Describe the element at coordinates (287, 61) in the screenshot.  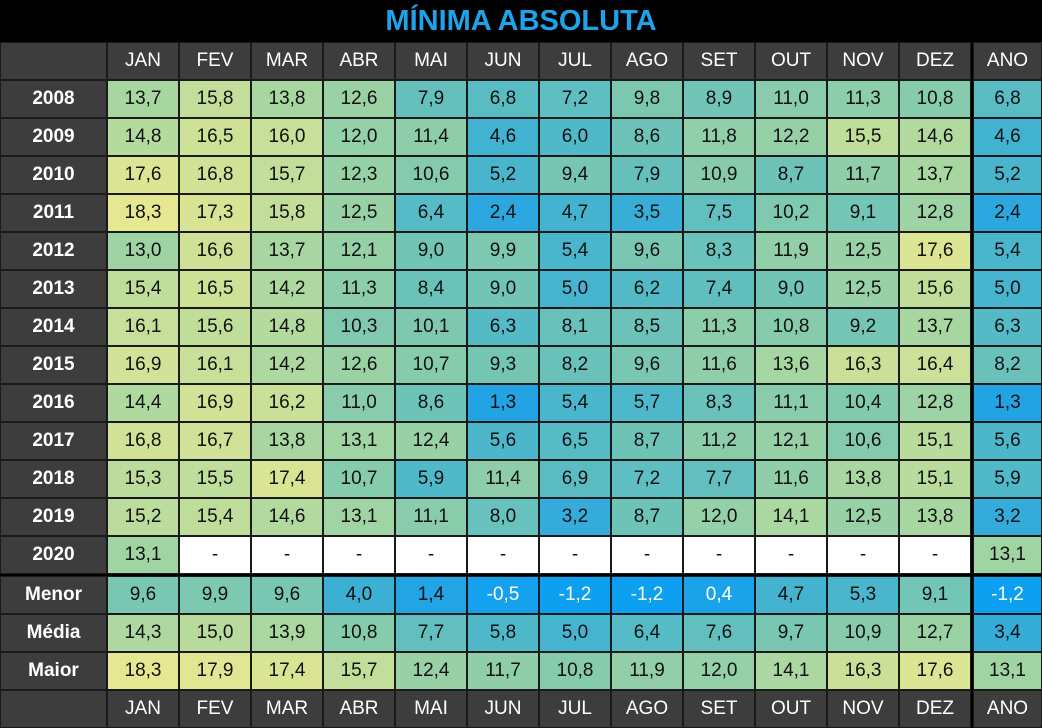
I see `column-header: MAR` at that location.